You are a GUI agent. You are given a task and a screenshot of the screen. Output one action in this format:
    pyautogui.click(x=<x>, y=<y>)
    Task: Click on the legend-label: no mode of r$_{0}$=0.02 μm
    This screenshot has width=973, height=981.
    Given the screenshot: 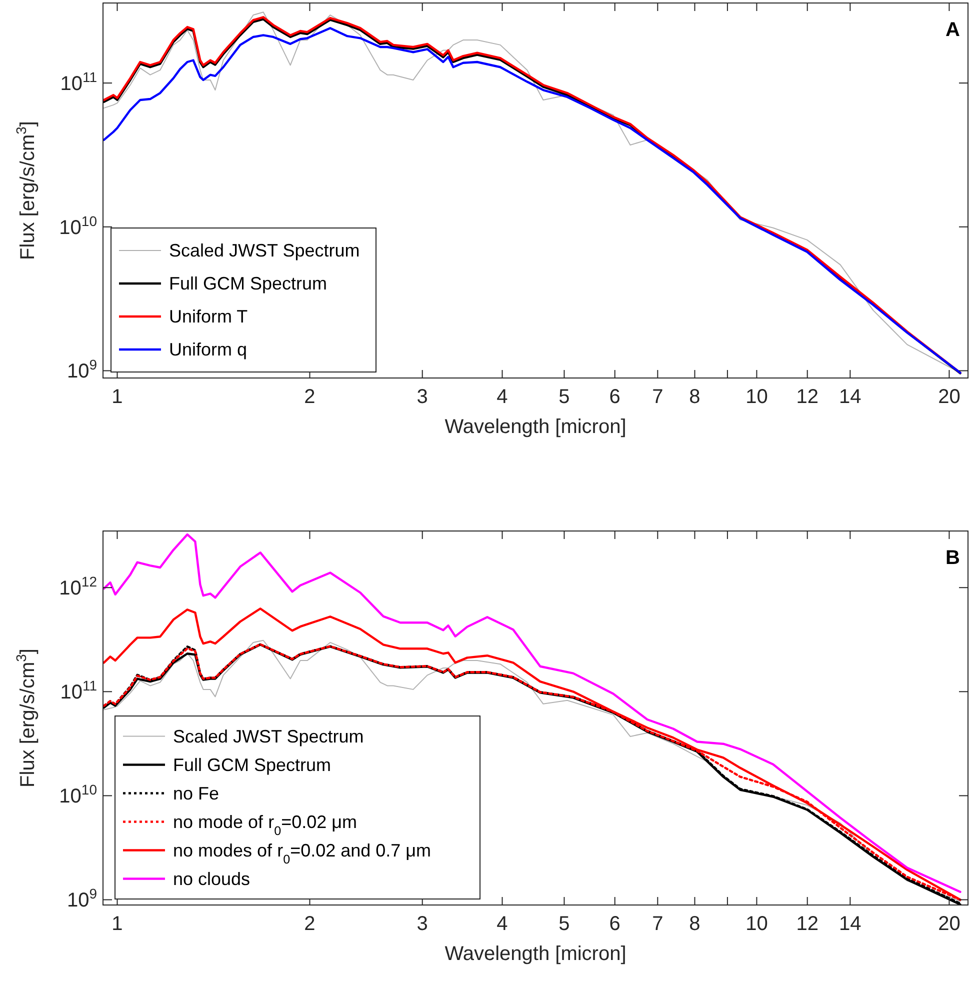 What is the action you would take?
    pyautogui.click(x=265, y=825)
    